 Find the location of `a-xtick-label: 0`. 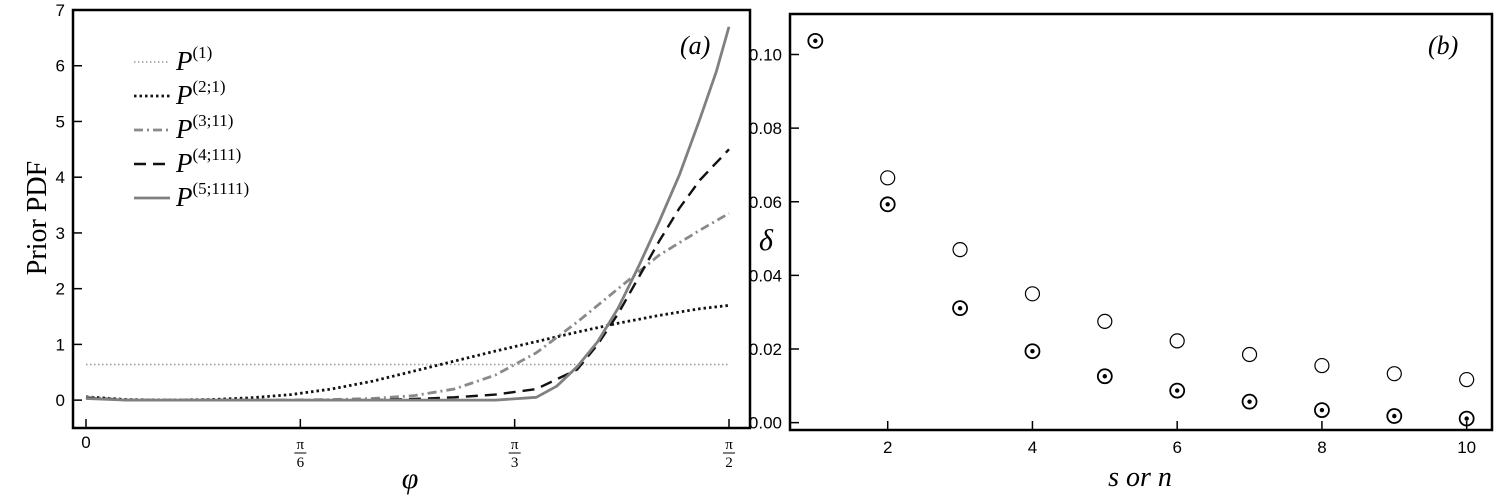

a-xtick-label: 0 is located at coordinates (85, 442).